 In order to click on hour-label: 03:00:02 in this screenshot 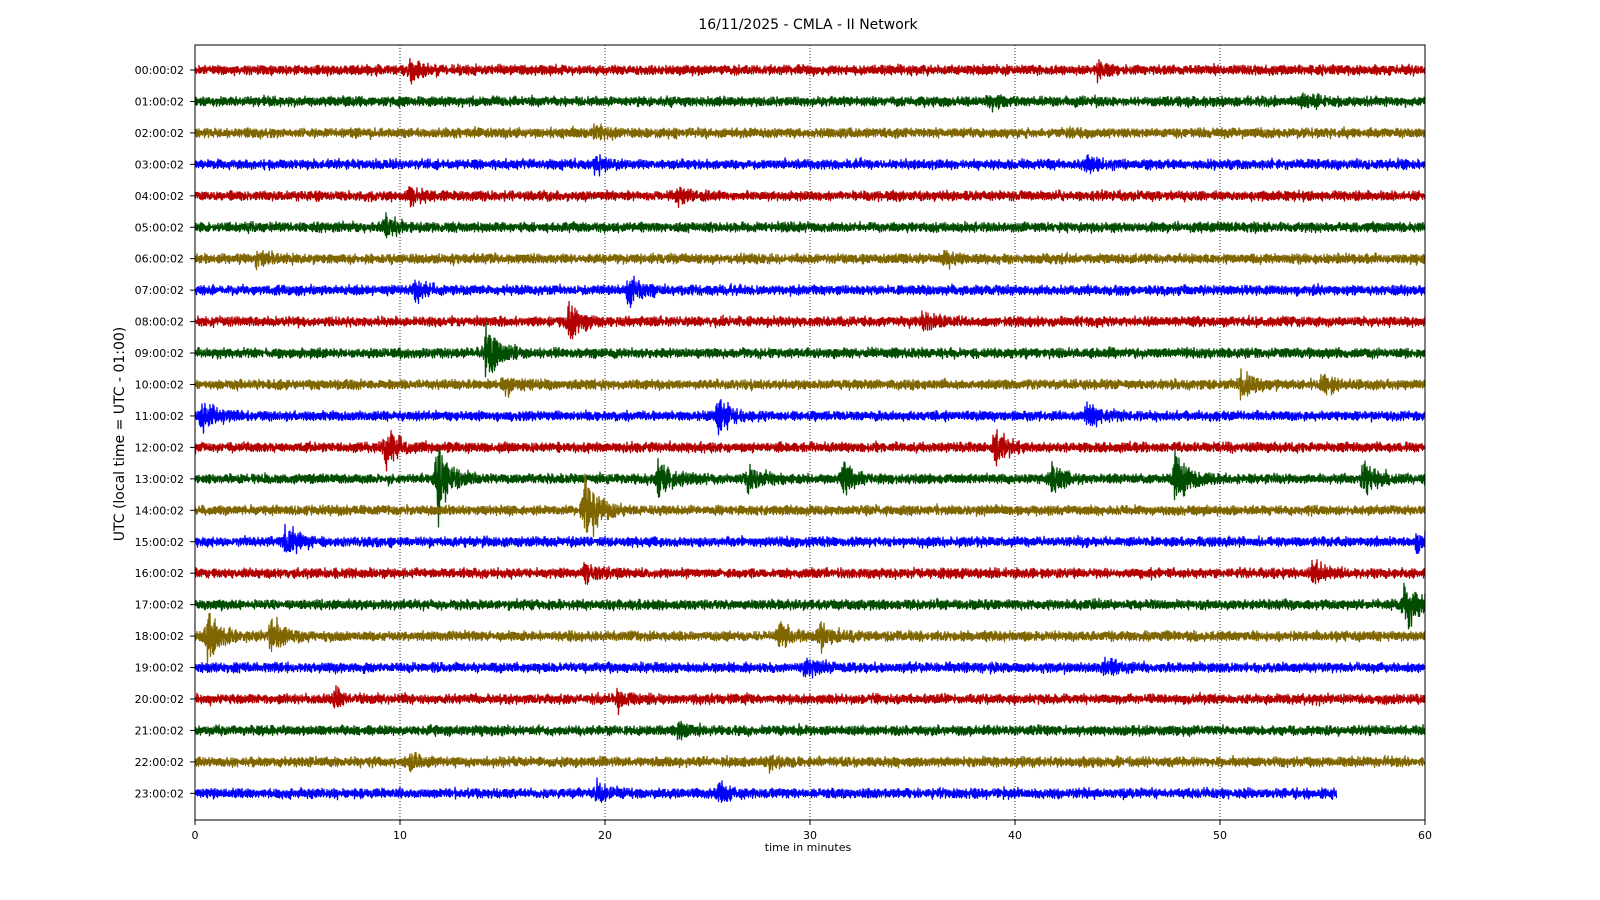, I will do `click(159, 164)`.